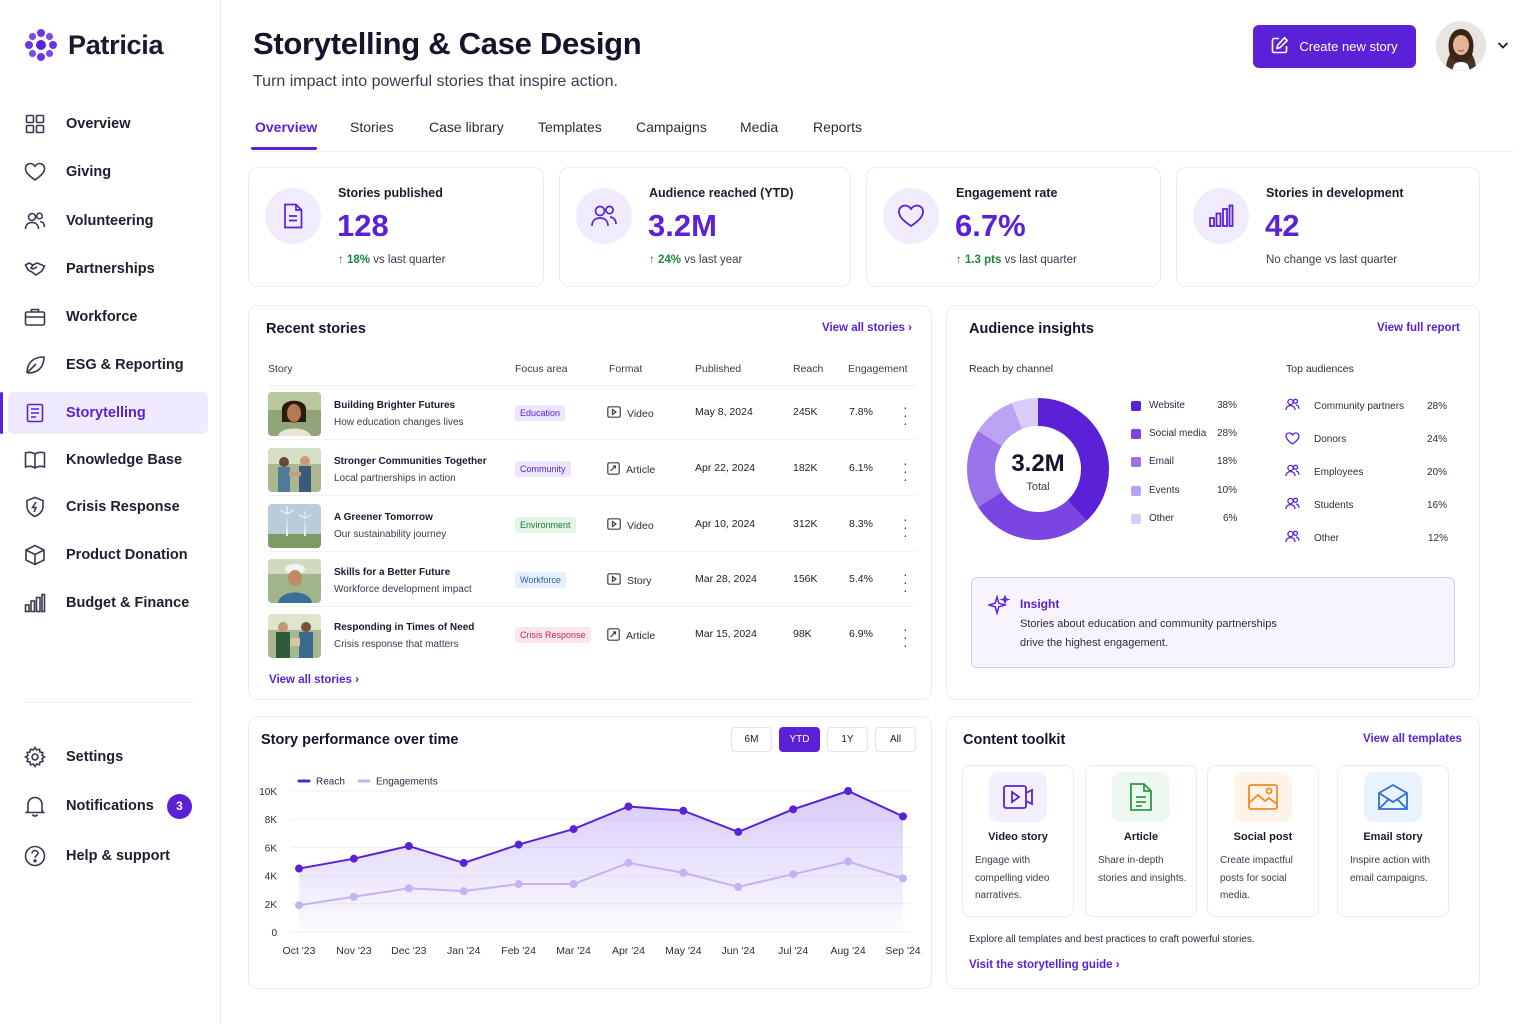 The height and width of the screenshot is (1024, 1536). What do you see at coordinates (108, 124) in the screenshot?
I see `sidebar-item-overview: Overview` at bounding box center [108, 124].